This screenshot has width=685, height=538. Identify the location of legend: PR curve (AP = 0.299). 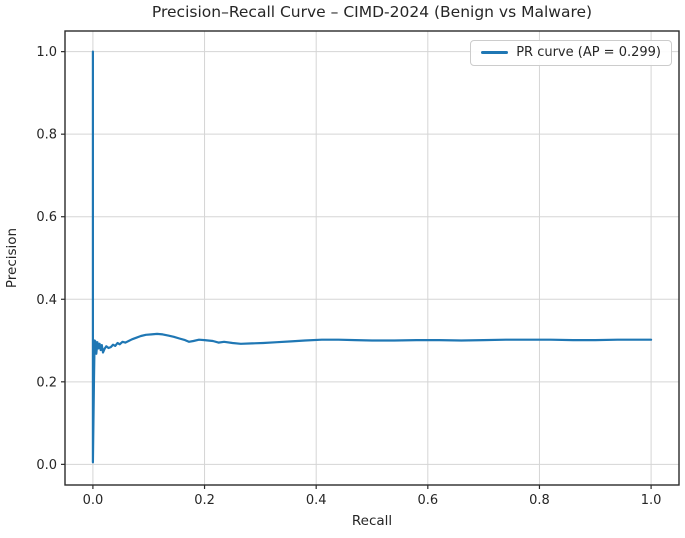
(571, 53).